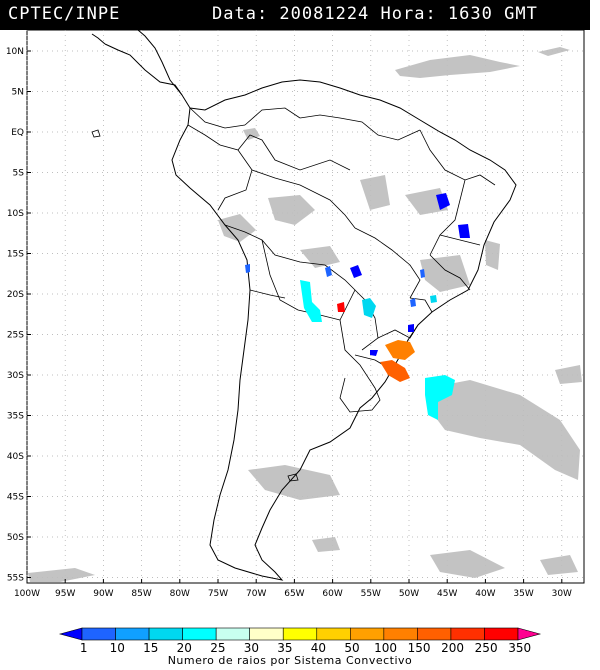 Image resolution: width=600 pixels, height=670 pixels. I want to click on colorbar, so click(300, 634).